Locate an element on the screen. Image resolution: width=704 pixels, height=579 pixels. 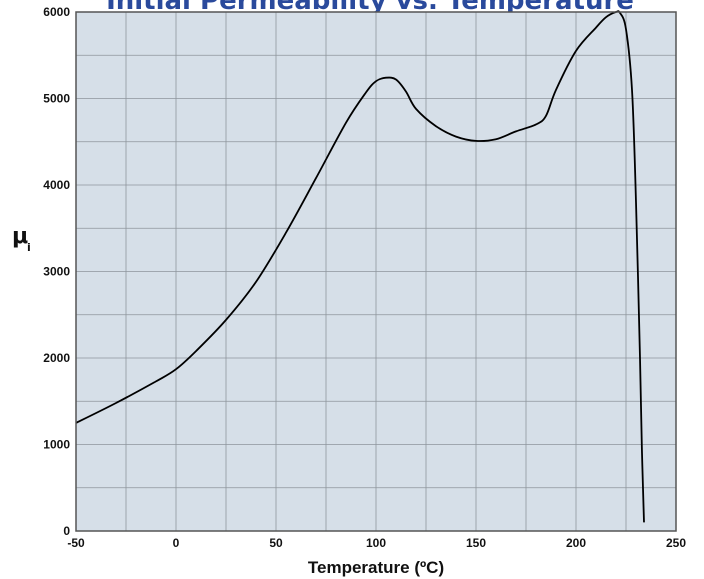
y-tick-label: 4000 is located at coordinates (56, 185).